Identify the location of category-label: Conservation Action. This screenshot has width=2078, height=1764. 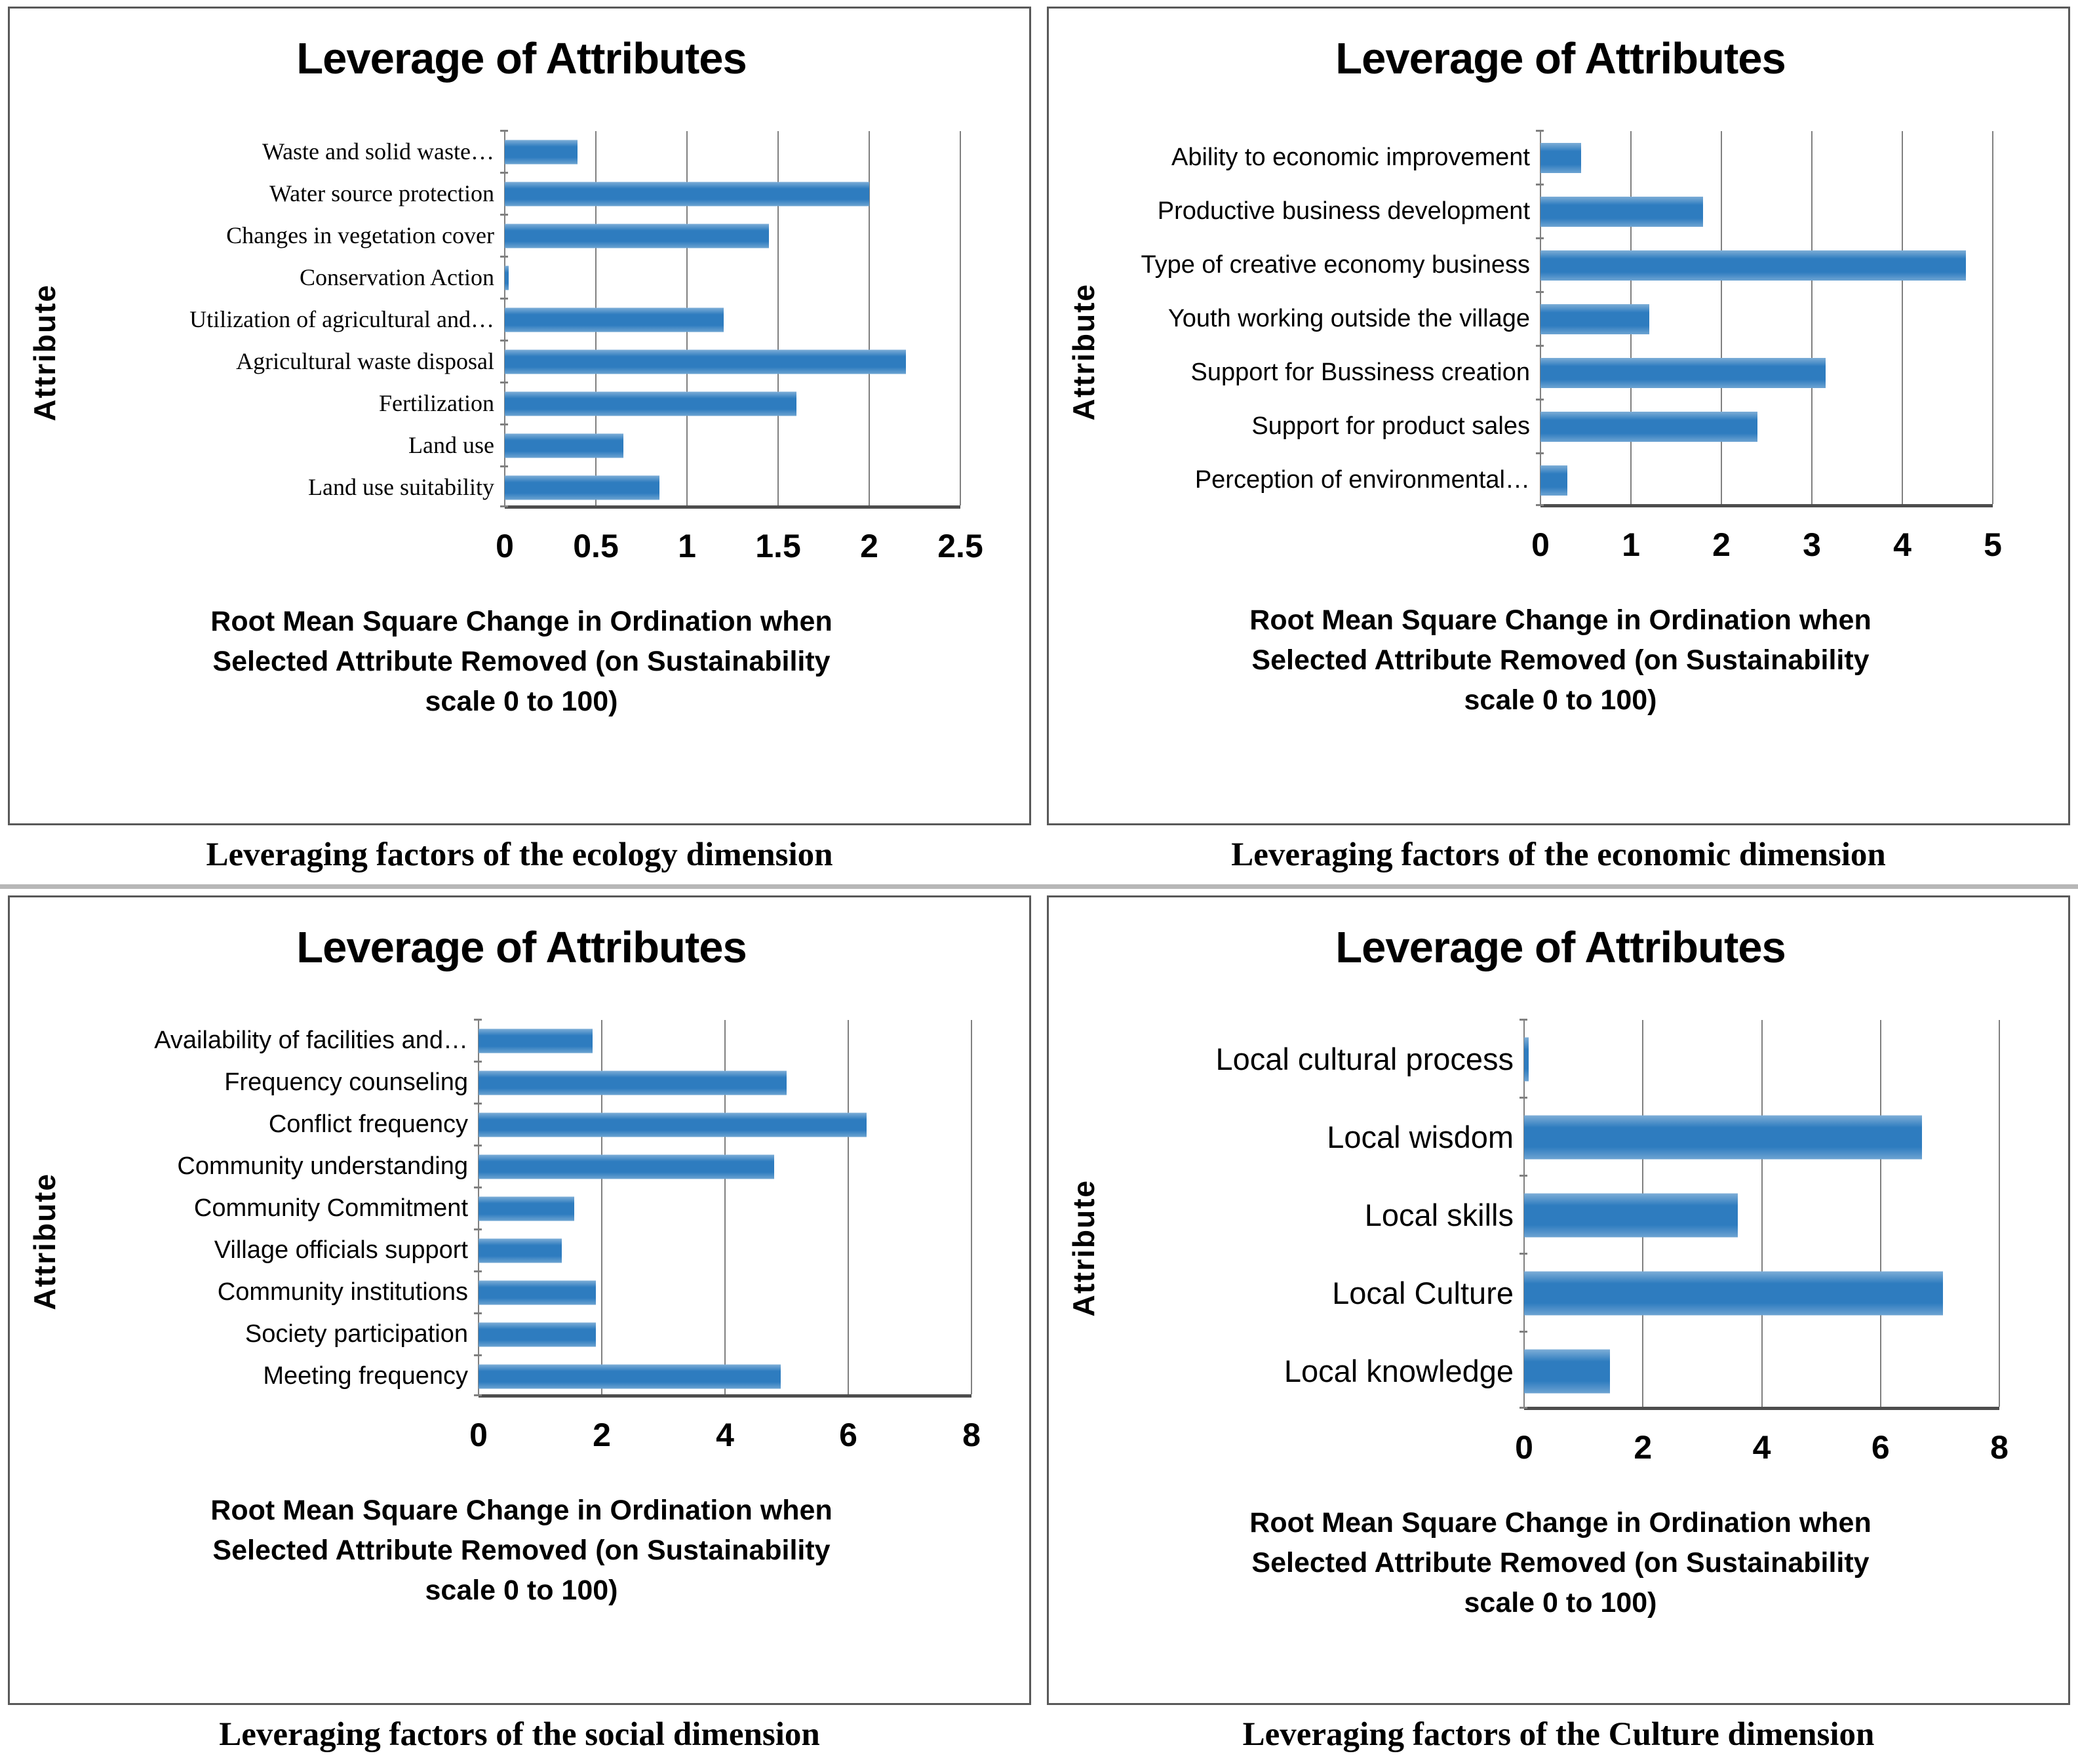
(397, 277).